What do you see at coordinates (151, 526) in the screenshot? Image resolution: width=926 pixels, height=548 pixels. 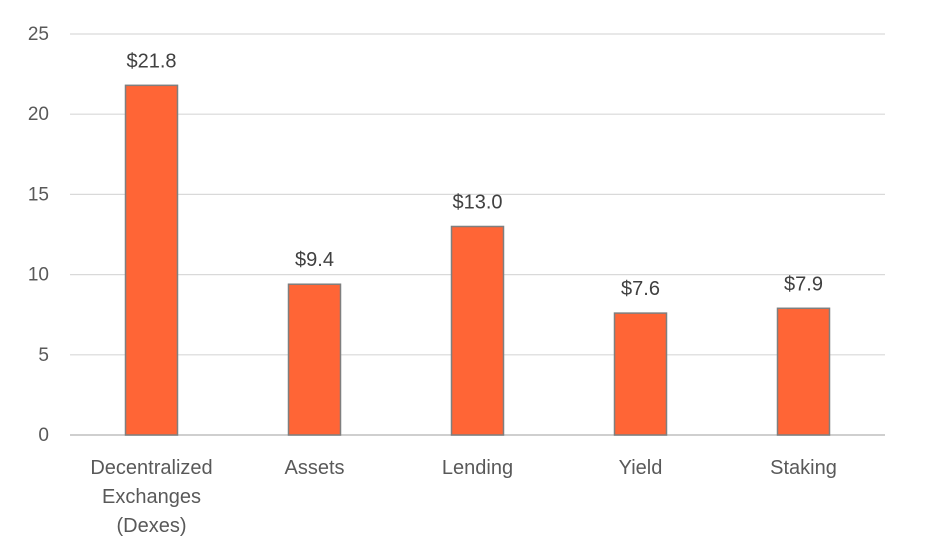 I see `x-category-label: (Dexes)` at bounding box center [151, 526].